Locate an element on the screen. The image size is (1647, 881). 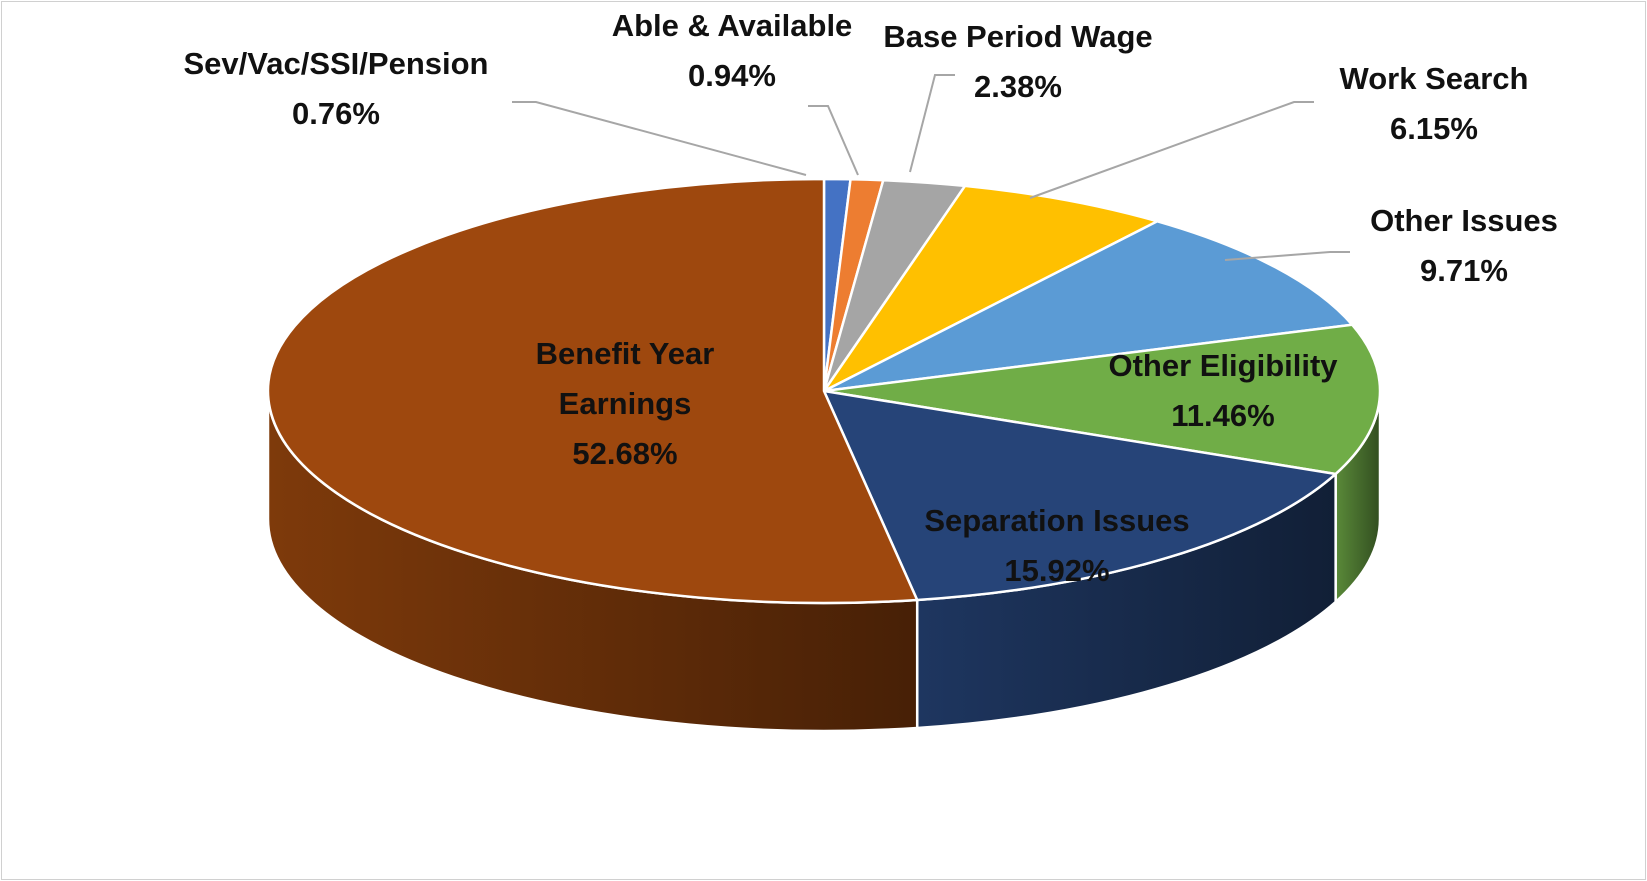
data-label-other-issues: Other Issues 9.71% is located at coordinates (1464, 245).